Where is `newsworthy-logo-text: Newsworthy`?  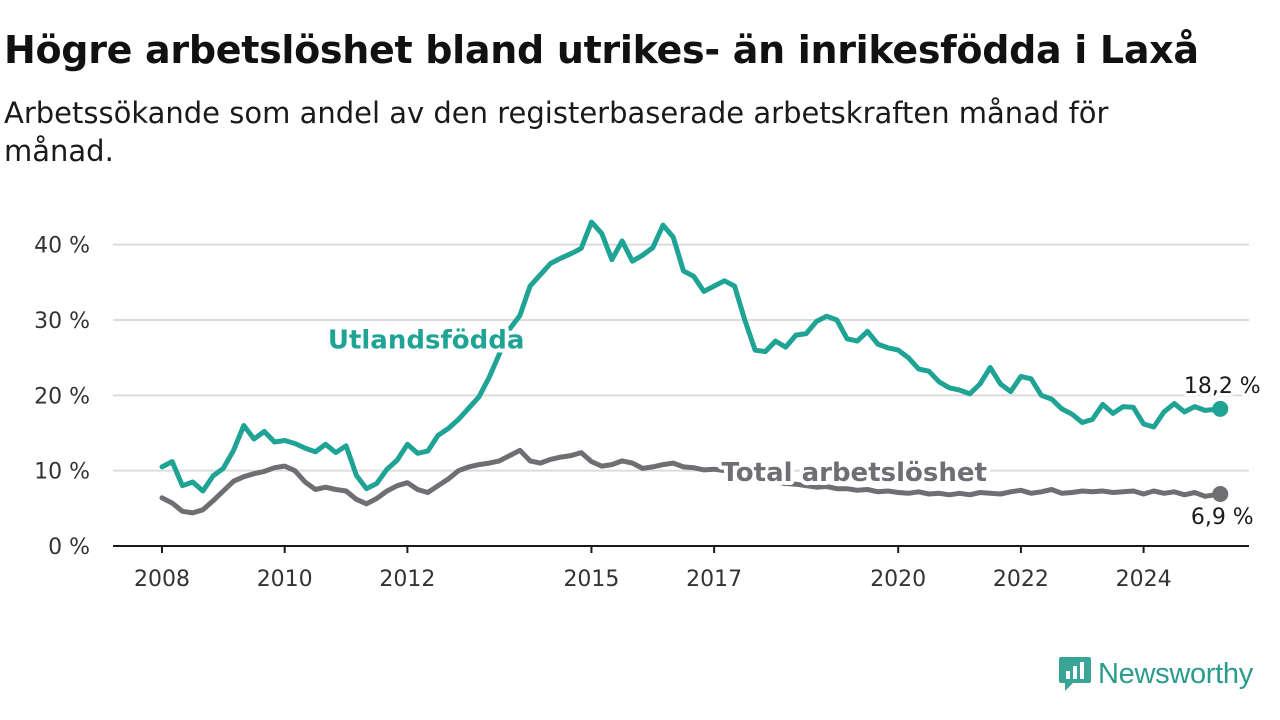
newsworthy-logo-text: Newsworthy is located at coordinates (1175, 673).